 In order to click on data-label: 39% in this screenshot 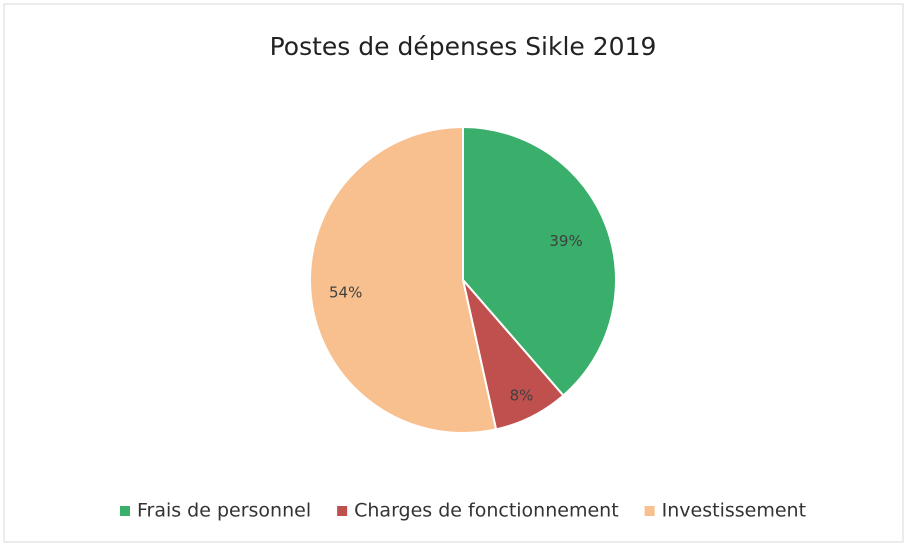, I will do `click(565, 241)`.